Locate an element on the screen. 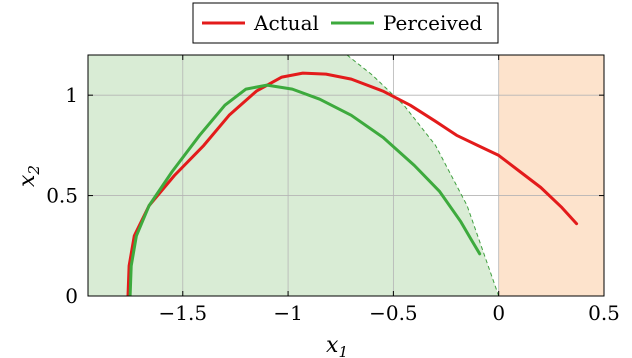  y-axis-label: x2 is located at coordinates (29, 176).